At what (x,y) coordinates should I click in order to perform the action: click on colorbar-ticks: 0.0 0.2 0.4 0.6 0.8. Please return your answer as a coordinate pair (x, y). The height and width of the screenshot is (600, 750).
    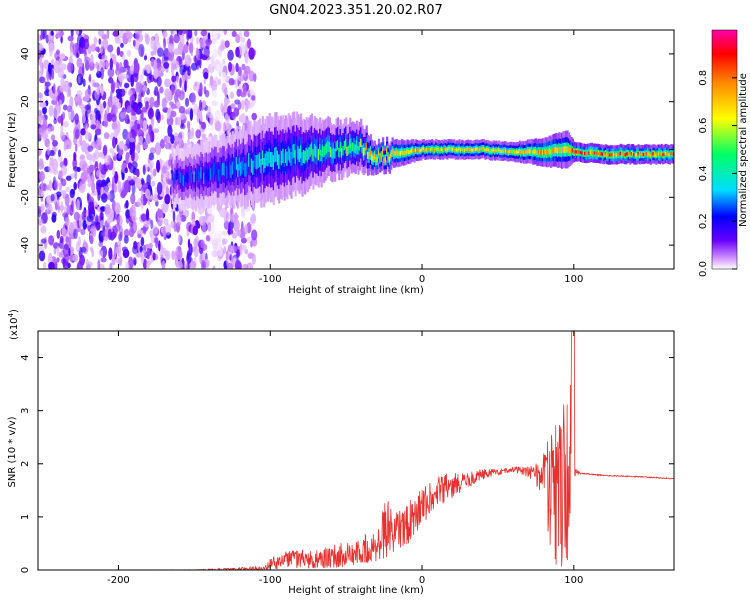
    Looking at the image, I should click on (717, 173).